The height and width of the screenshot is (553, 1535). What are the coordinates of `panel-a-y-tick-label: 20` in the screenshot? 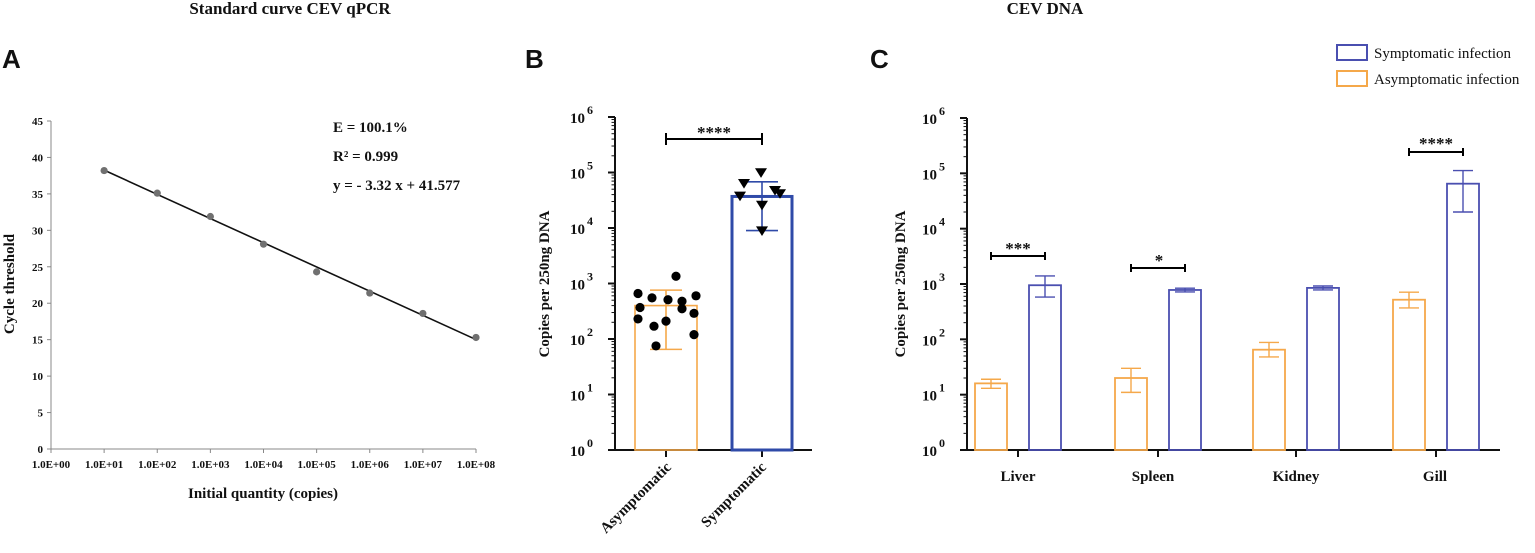 It's located at (38, 304).